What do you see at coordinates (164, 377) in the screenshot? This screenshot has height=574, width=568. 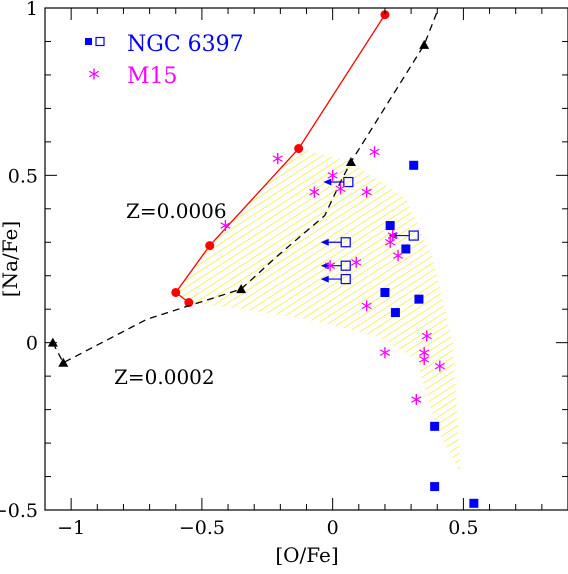 I see `annotation-z-0002: Z=0.0002` at bounding box center [164, 377].